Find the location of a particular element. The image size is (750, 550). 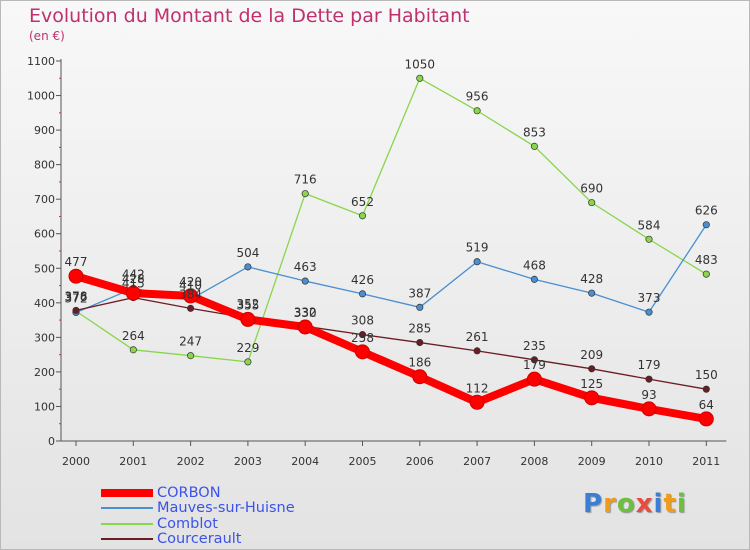

data-label: 264 is located at coordinates (133, 336).